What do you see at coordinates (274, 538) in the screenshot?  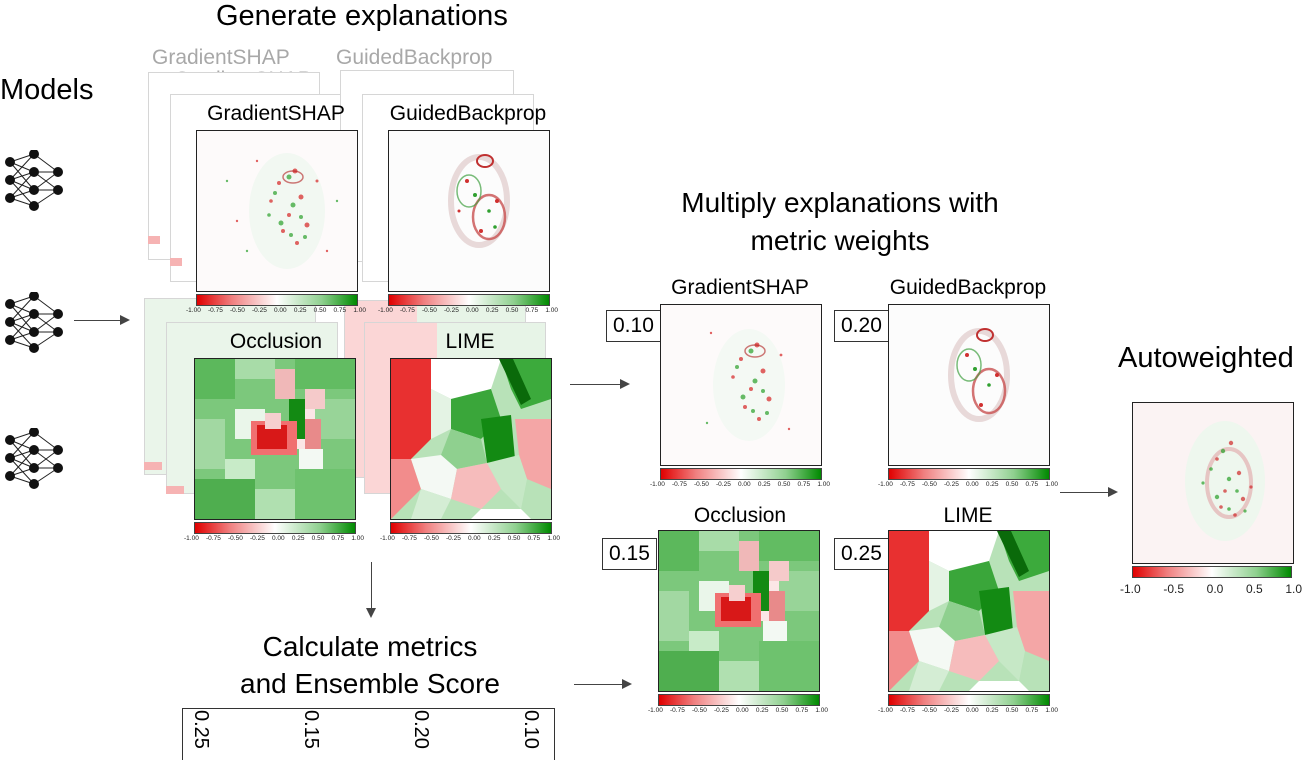 I see `gen-occlusion-ticks: -1.00 -0.75 -0.50 -0.25 0.00 0.25 0.50 0.75 1.00` at bounding box center [274, 538].